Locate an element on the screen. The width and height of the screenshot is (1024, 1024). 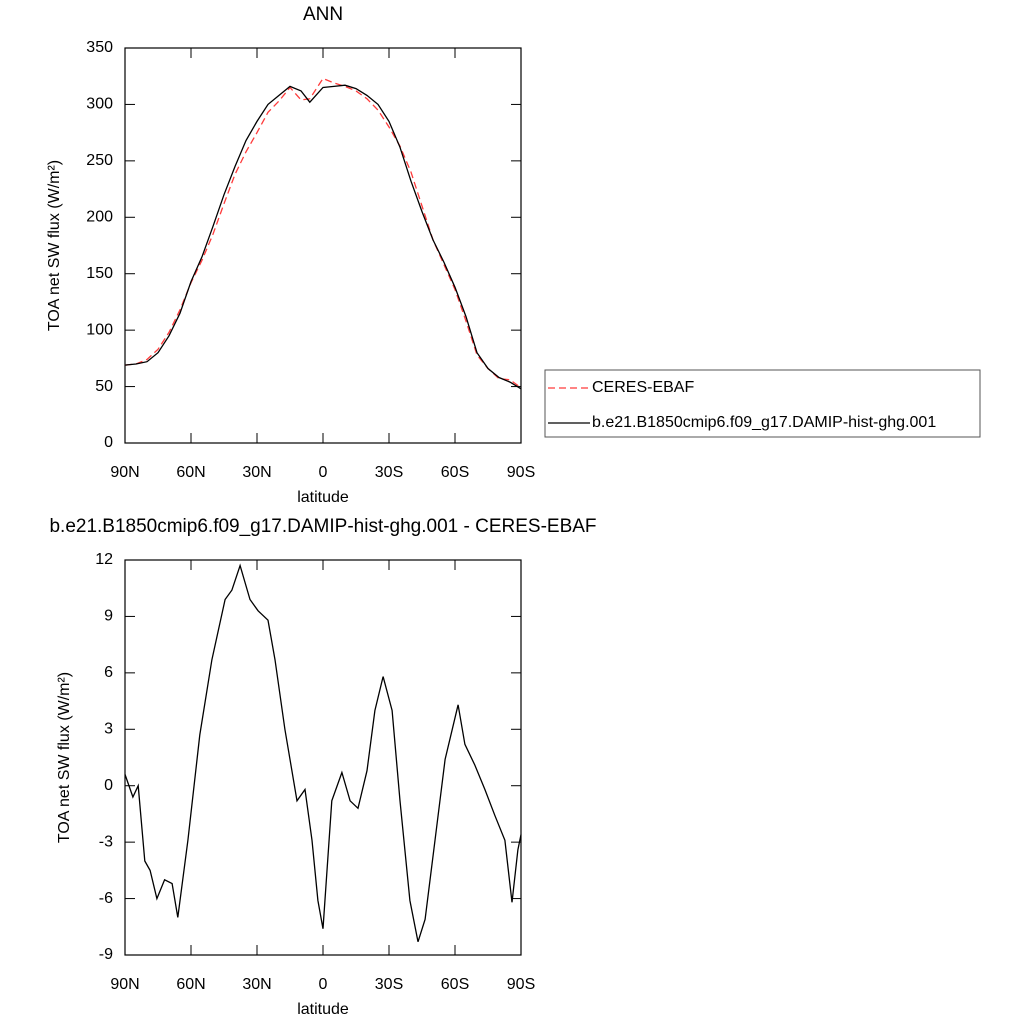
y-tick-label: 100 is located at coordinates (99, 329).